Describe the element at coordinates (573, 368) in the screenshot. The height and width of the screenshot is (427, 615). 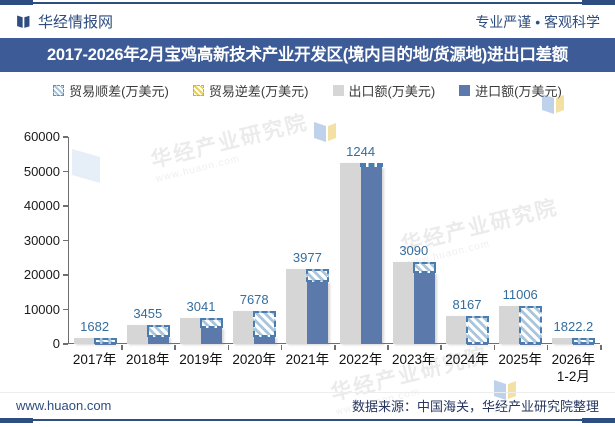
I see `x-axis-category-label: 2026年 1-2月` at that location.